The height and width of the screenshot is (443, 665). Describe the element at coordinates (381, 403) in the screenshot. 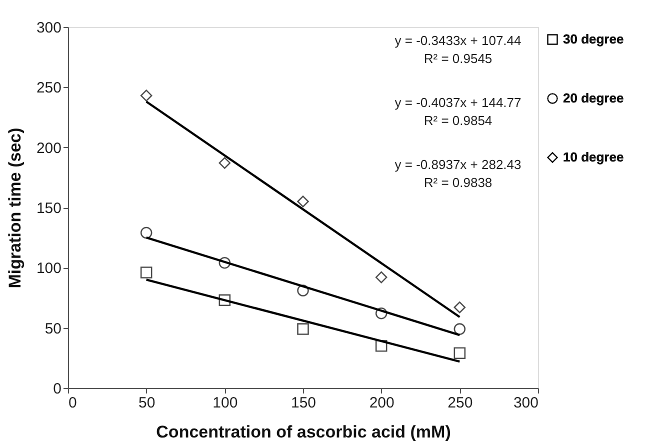

I see `x-tick-label: 200` at that location.